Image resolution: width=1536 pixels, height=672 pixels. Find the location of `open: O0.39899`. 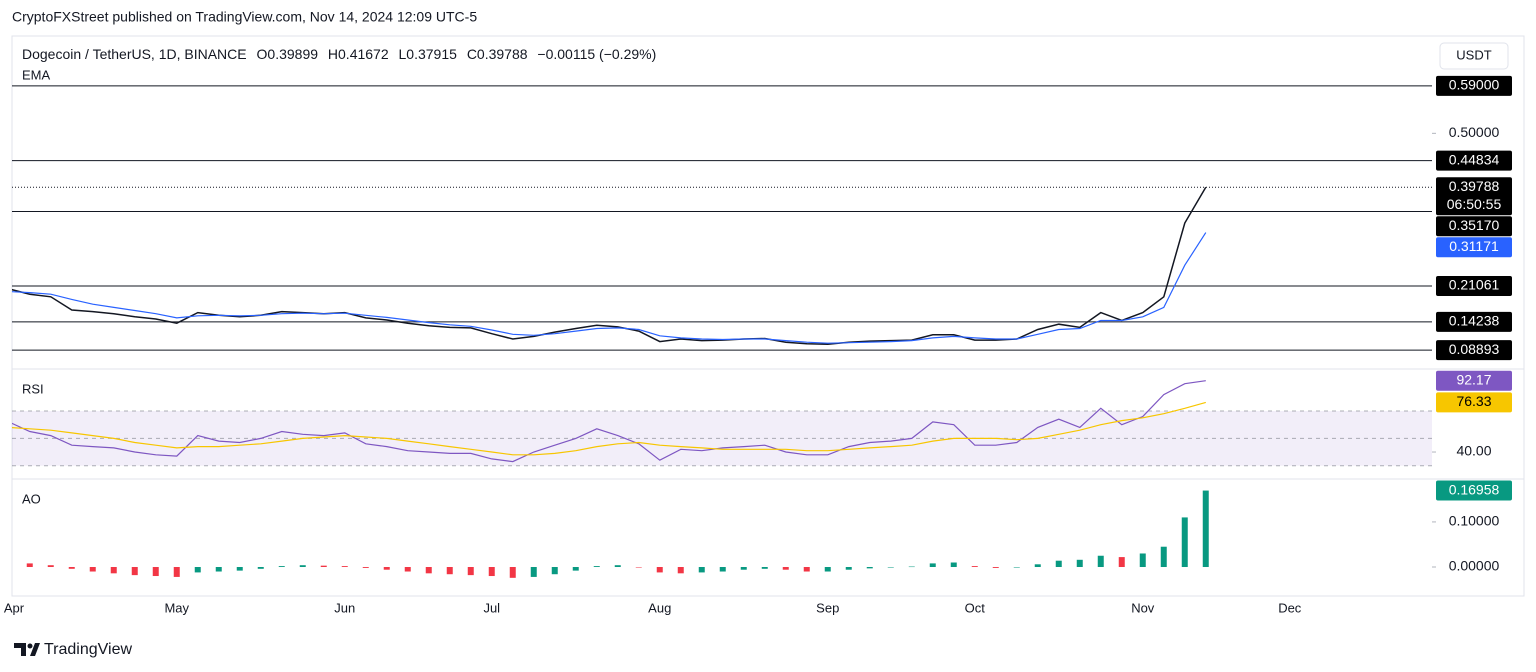

open: O0.39899 is located at coordinates (288, 54).